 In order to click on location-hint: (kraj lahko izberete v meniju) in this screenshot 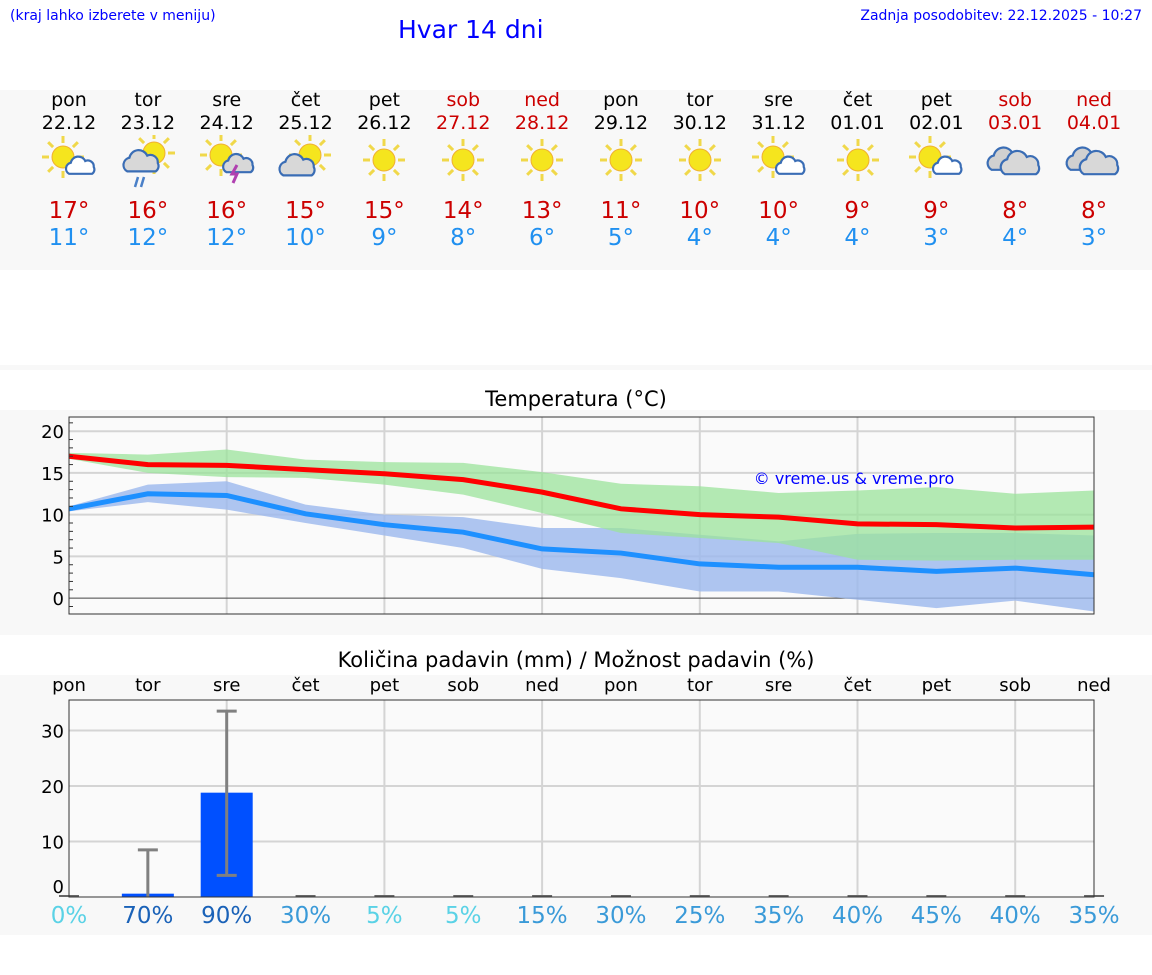, I will do `click(113, 16)`.